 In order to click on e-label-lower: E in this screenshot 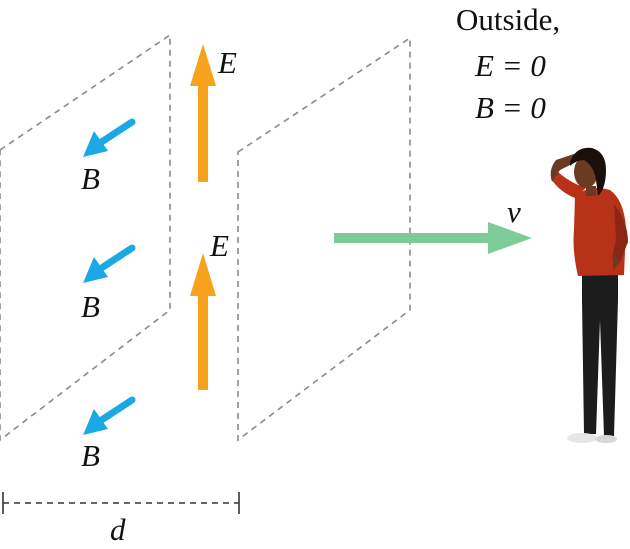, I will do `click(219, 245)`.